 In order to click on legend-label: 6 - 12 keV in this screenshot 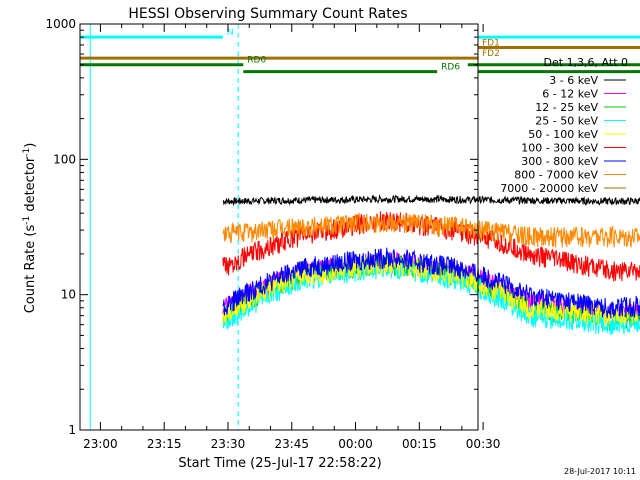, I will do `click(570, 94)`.